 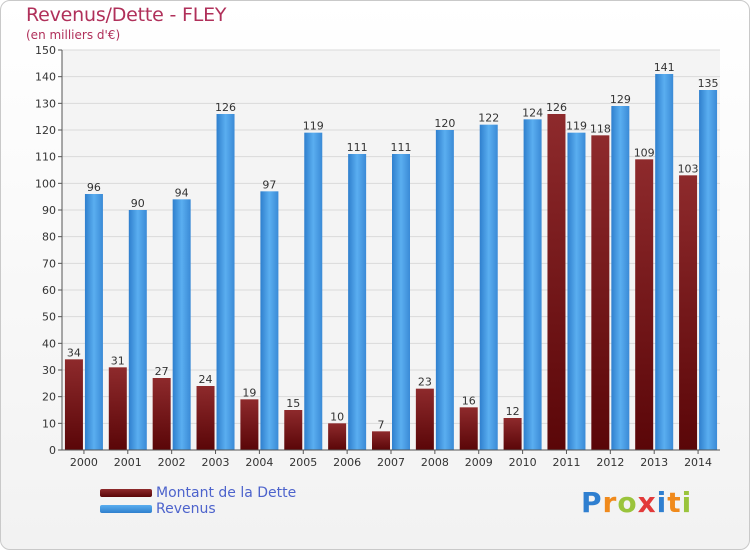 I want to click on x-tick-label: 2012, so click(x=610, y=462).